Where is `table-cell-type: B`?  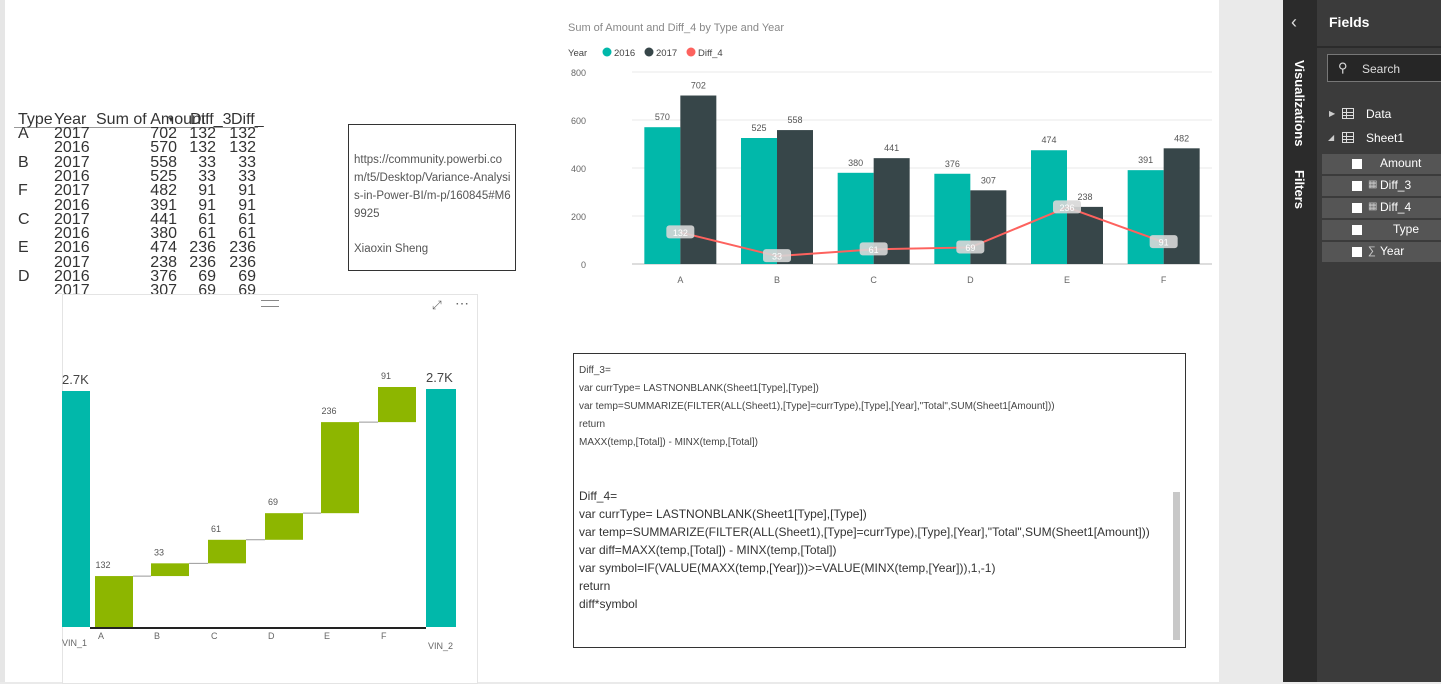
table-cell-type: B is located at coordinates (23, 162).